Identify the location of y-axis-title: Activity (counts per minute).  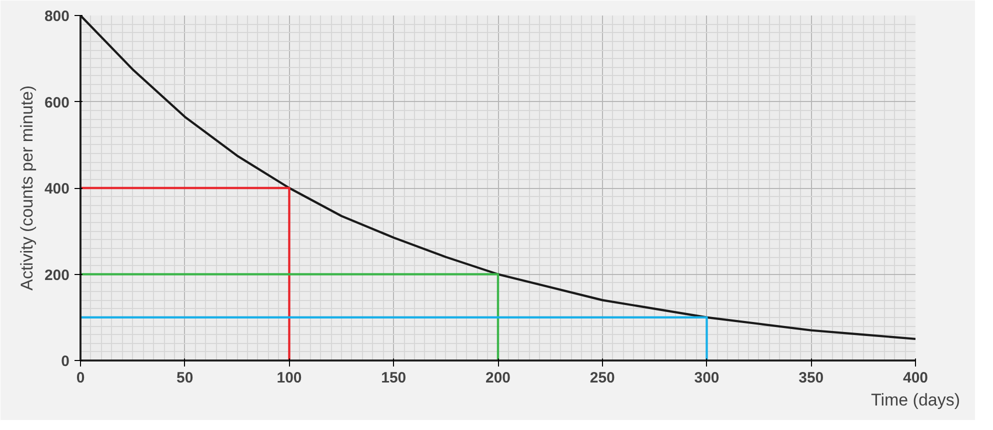
(26, 188).